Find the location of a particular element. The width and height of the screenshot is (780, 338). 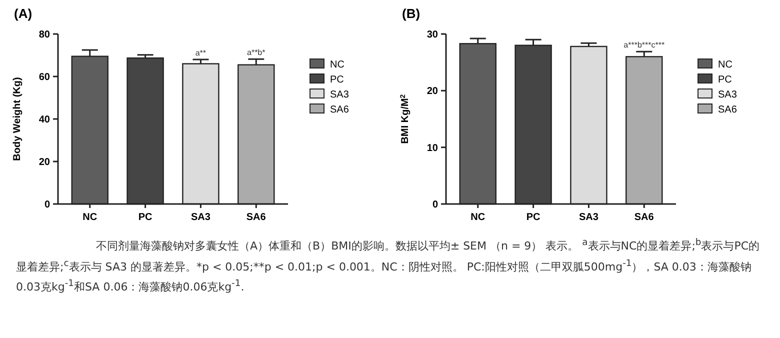

chart-title: (B) is located at coordinates (411, 13).